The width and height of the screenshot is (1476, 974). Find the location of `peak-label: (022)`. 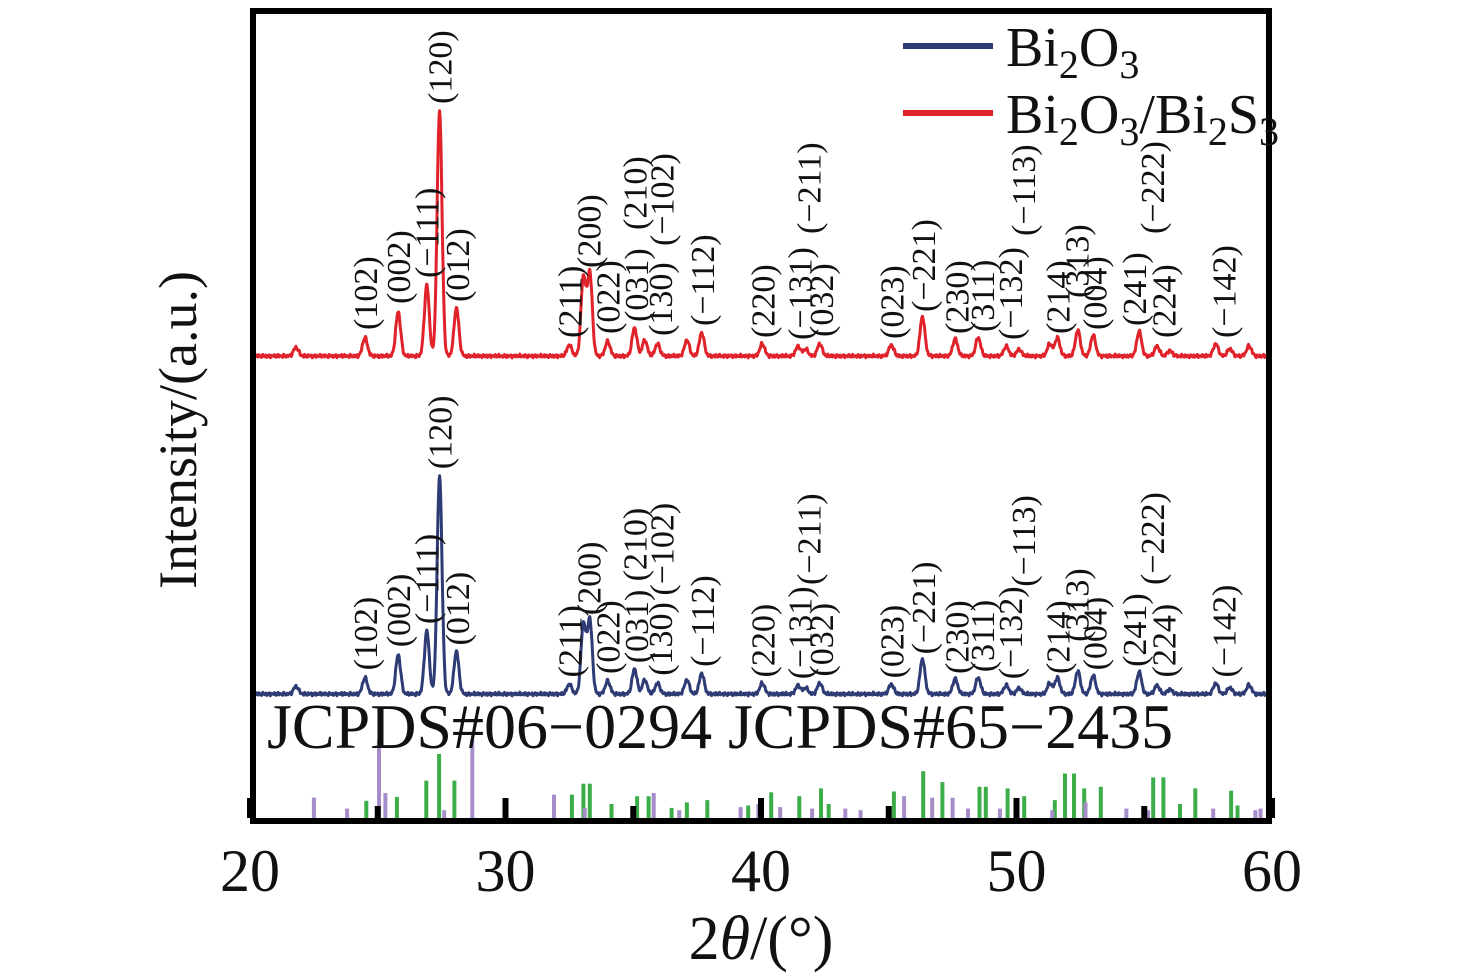

peak-label: (022) is located at coordinates (609, 297).